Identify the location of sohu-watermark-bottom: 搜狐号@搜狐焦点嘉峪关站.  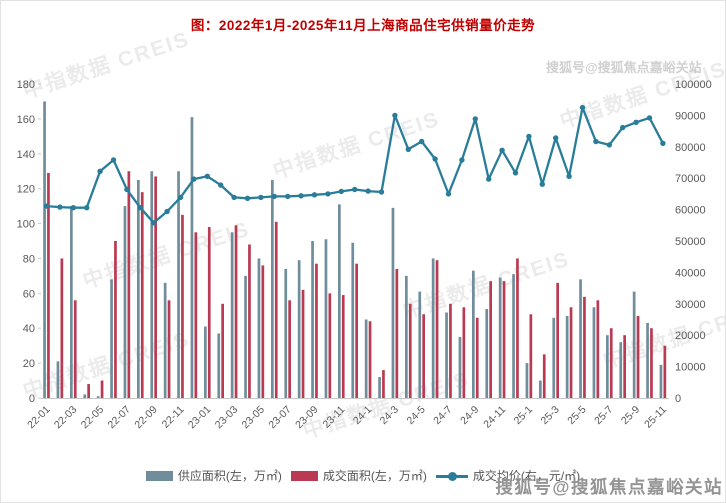
(609, 487).